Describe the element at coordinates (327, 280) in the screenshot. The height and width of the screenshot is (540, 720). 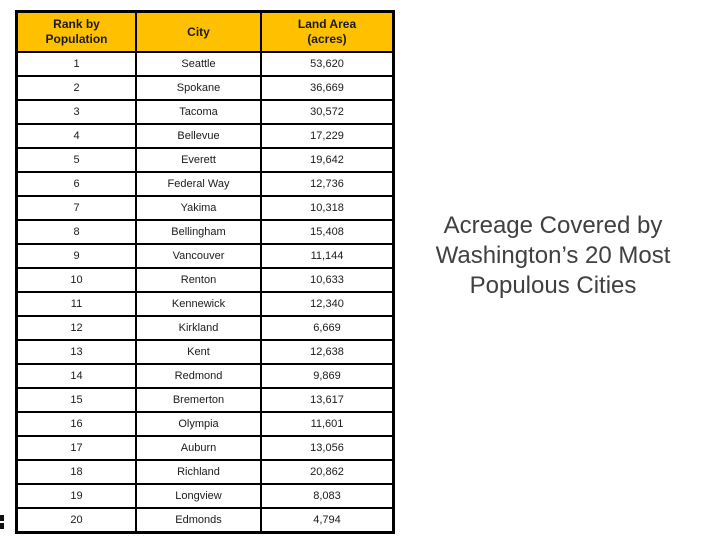
I see `area-cell: 10,633` at that location.